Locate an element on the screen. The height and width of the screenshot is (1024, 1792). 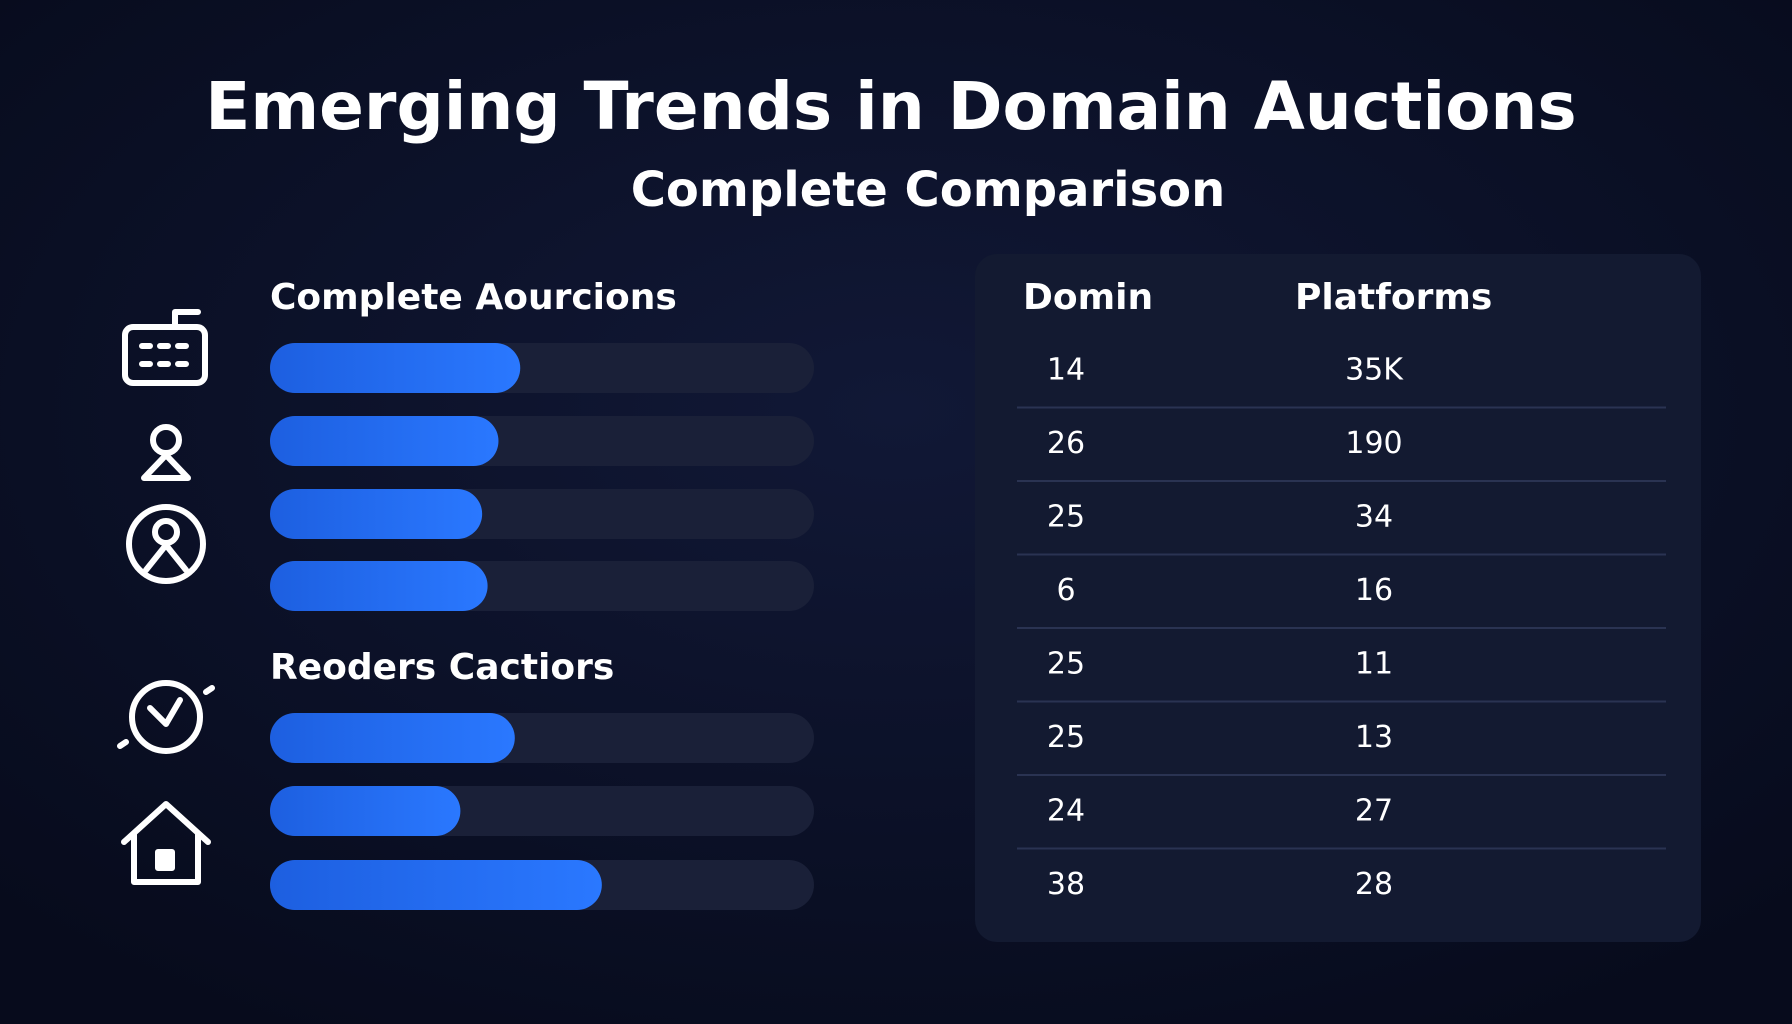
icons is located at coordinates (166, 597).